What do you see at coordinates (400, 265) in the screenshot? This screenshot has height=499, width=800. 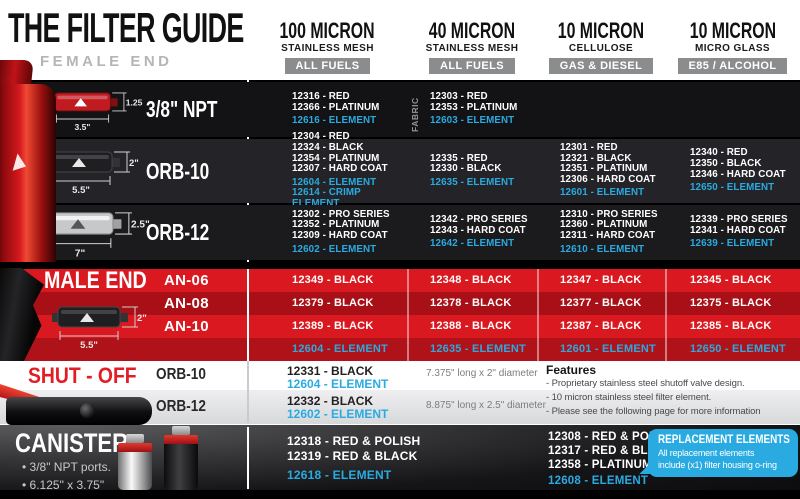 I see `section-divider` at bounding box center [400, 265].